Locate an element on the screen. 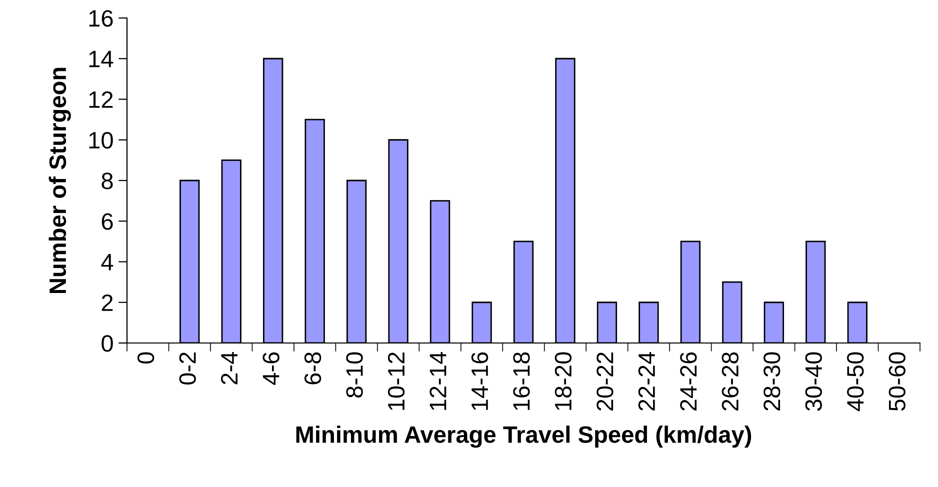  y-tick-label: 0 is located at coordinates (107, 343).